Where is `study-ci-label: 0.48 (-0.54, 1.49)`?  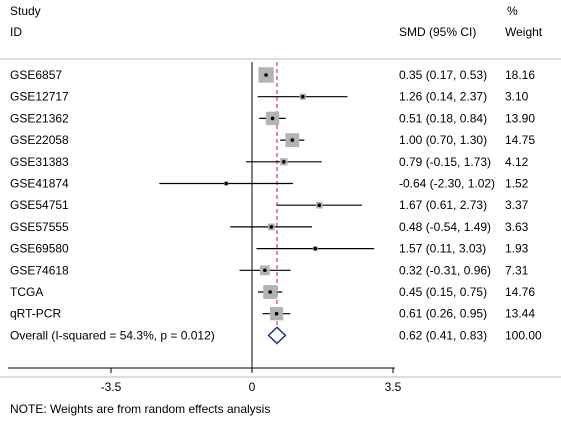 study-ci-label: 0.48 (-0.54, 1.49) is located at coordinates (445, 227).